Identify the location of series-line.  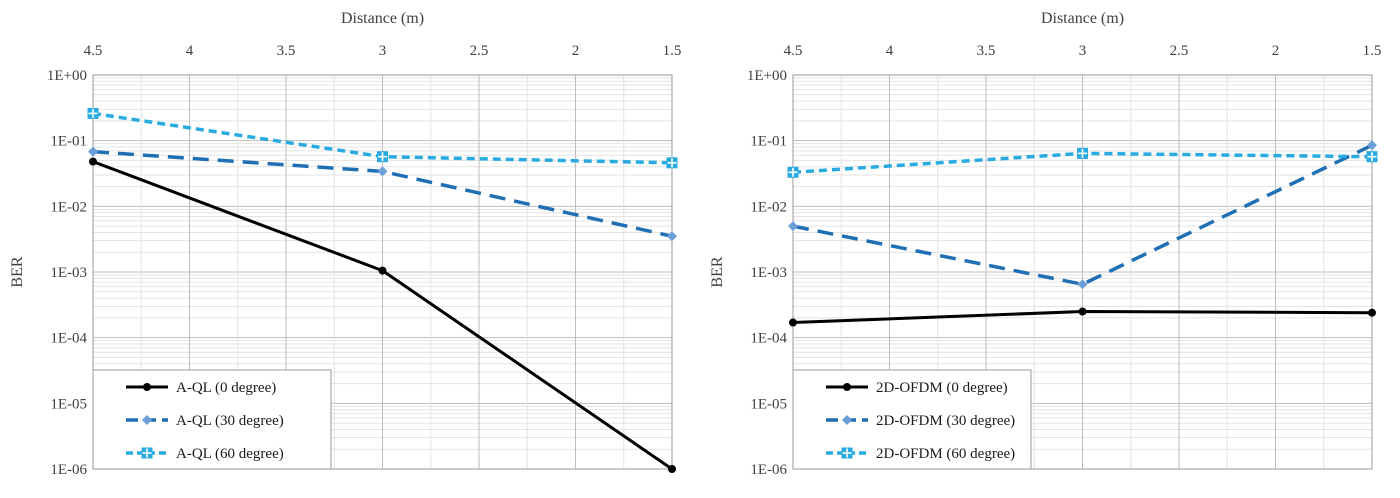
(1082, 215).